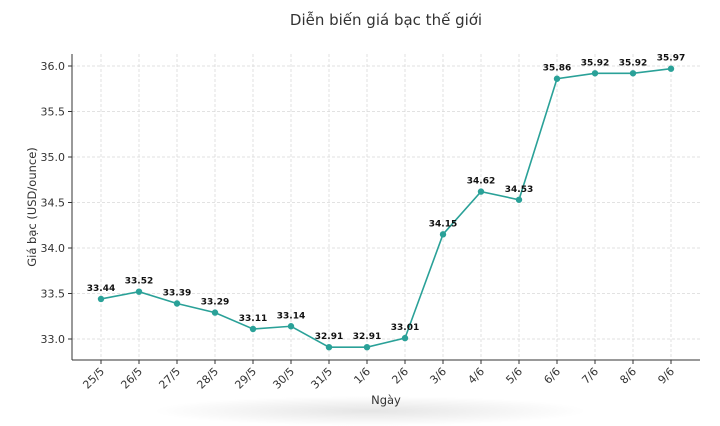 This screenshot has height=426, width=720. I want to click on x-tick-label: 5/6, so click(514, 376).